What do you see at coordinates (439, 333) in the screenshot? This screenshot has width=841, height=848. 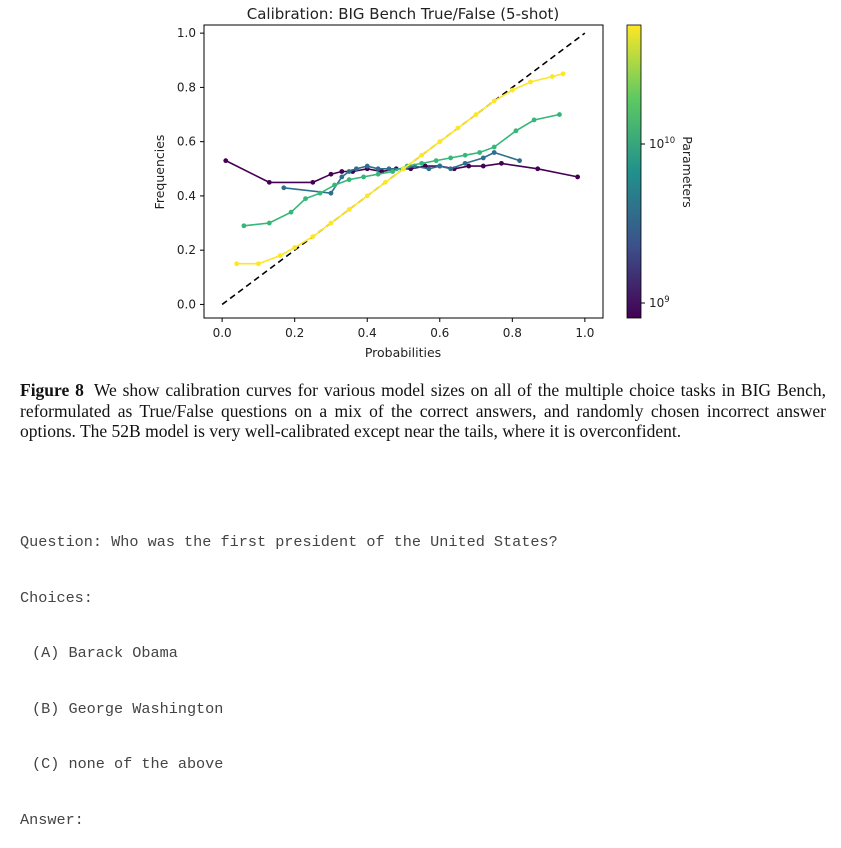 I see `x-tick-label: 0.6` at bounding box center [439, 333].